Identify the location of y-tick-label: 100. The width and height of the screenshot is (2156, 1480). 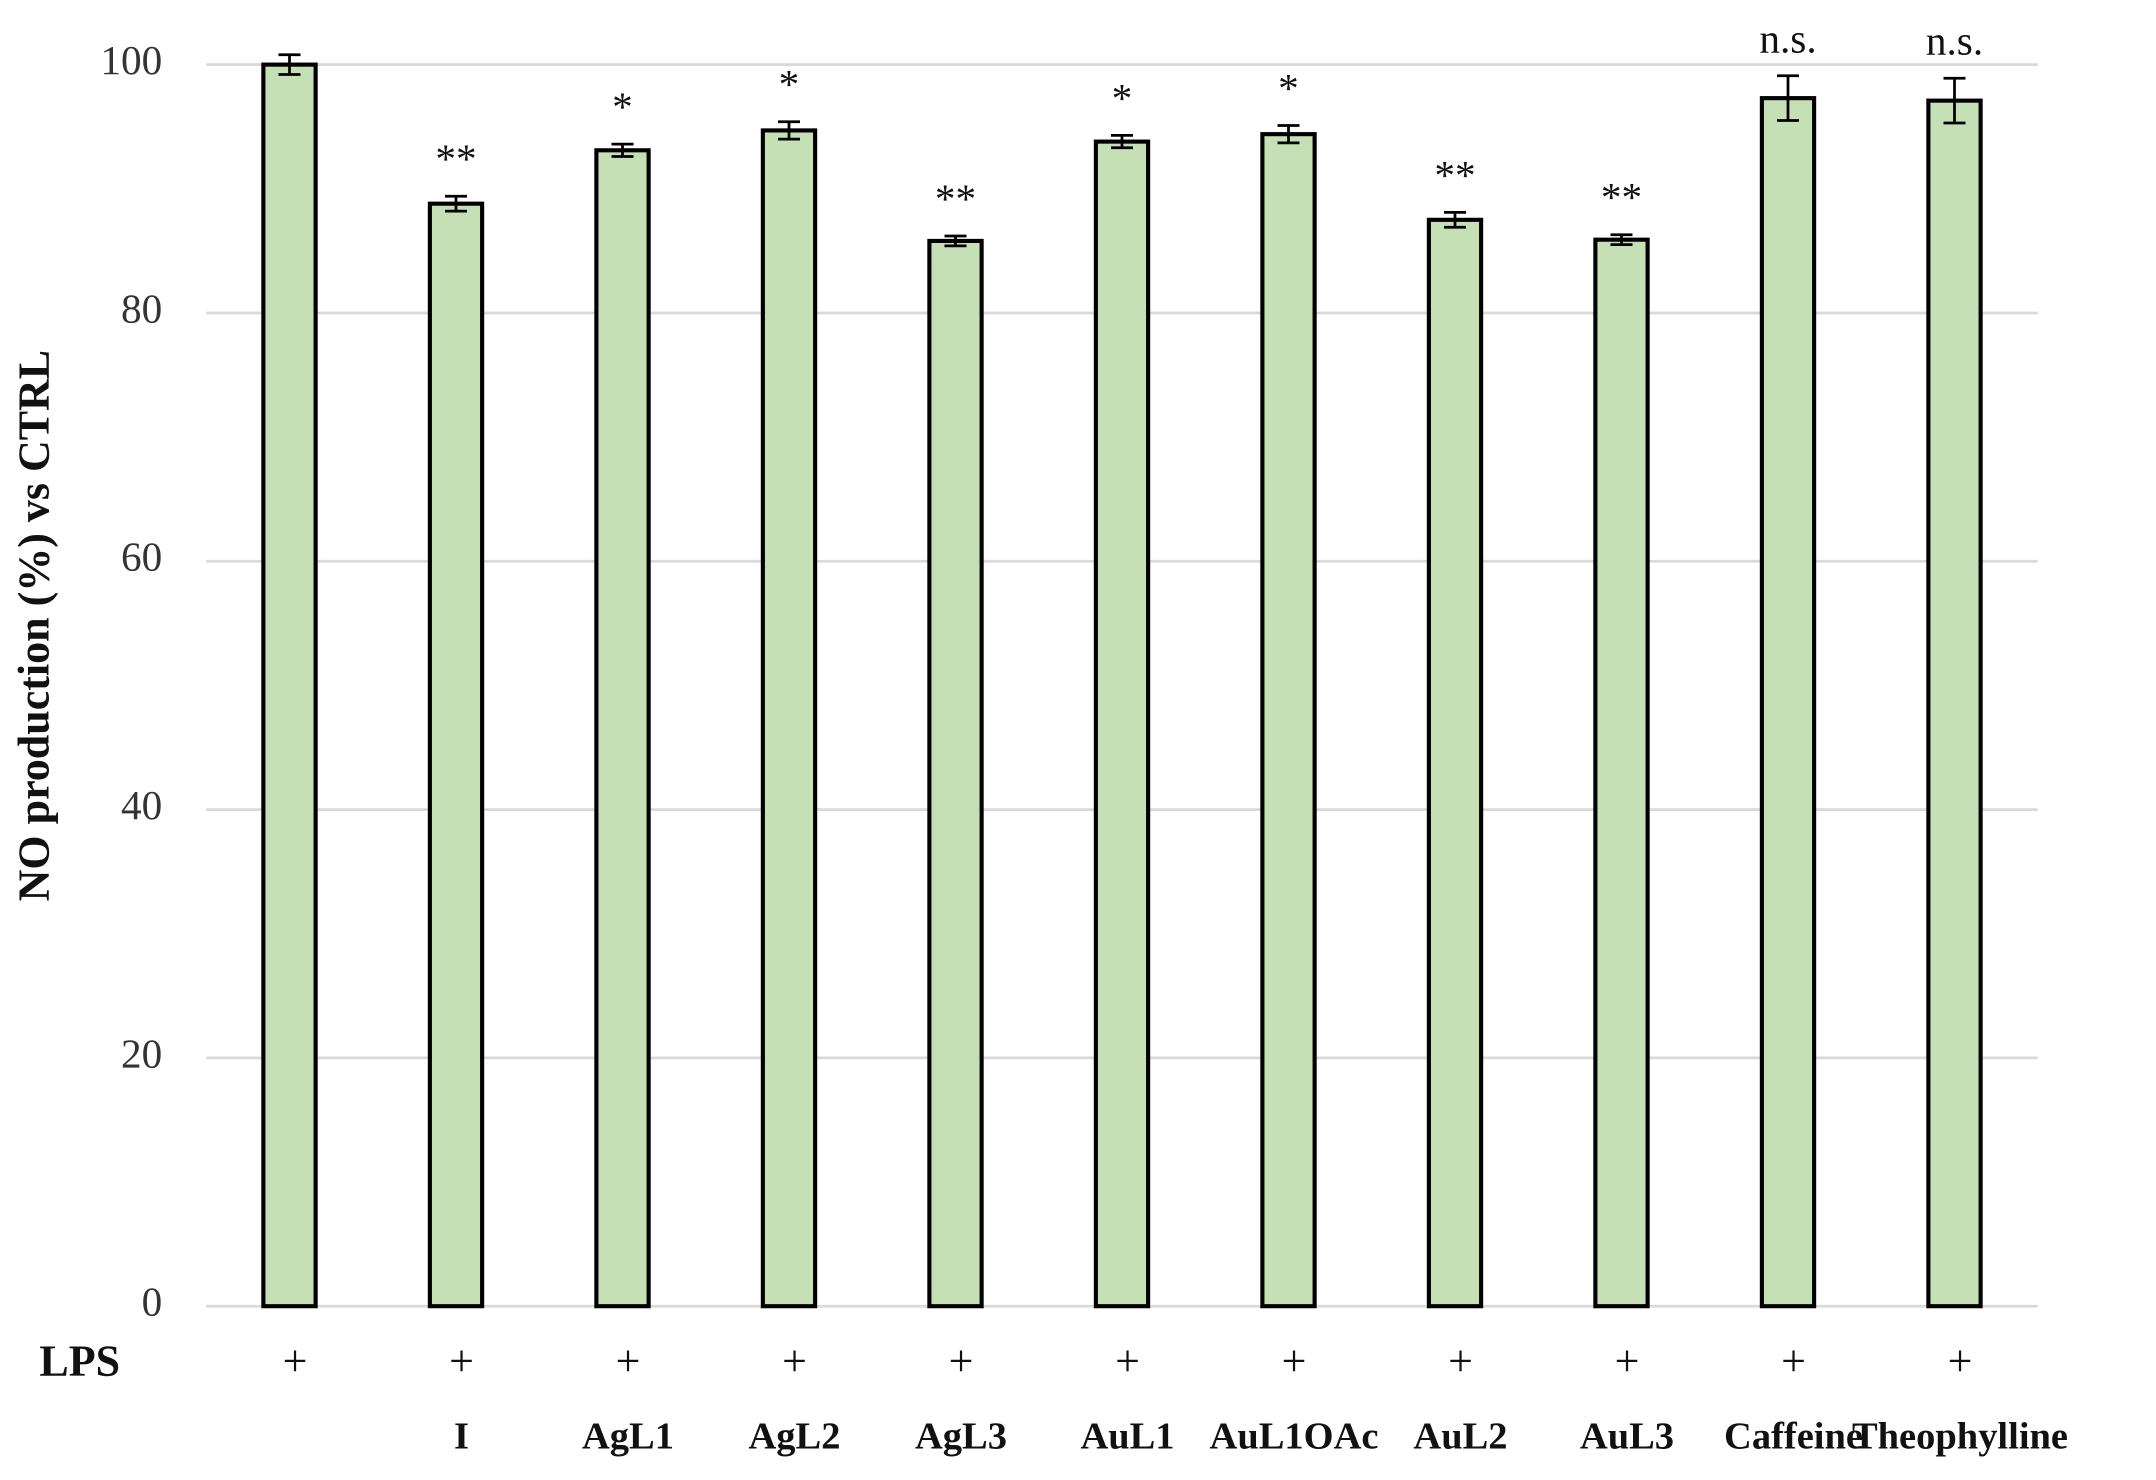
(131, 60).